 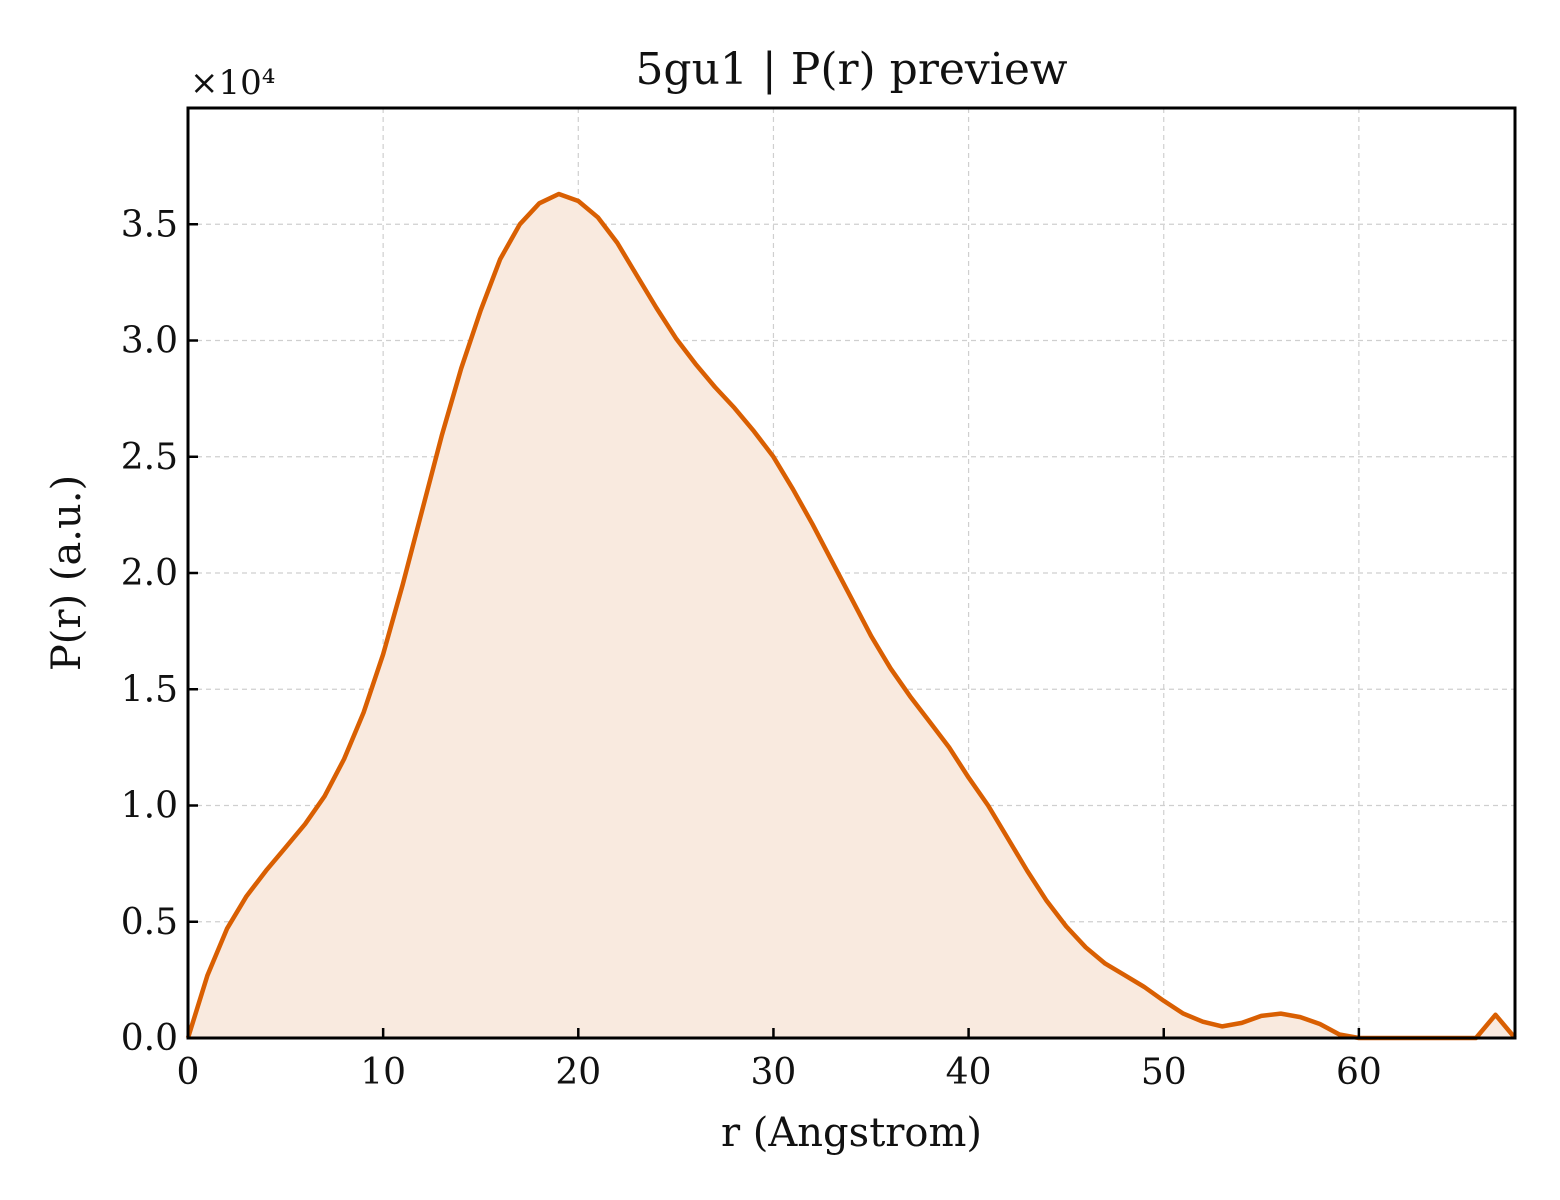 What do you see at coordinates (149, 1038) in the screenshot?
I see `y-tick-label: 0.0` at bounding box center [149, 1038].